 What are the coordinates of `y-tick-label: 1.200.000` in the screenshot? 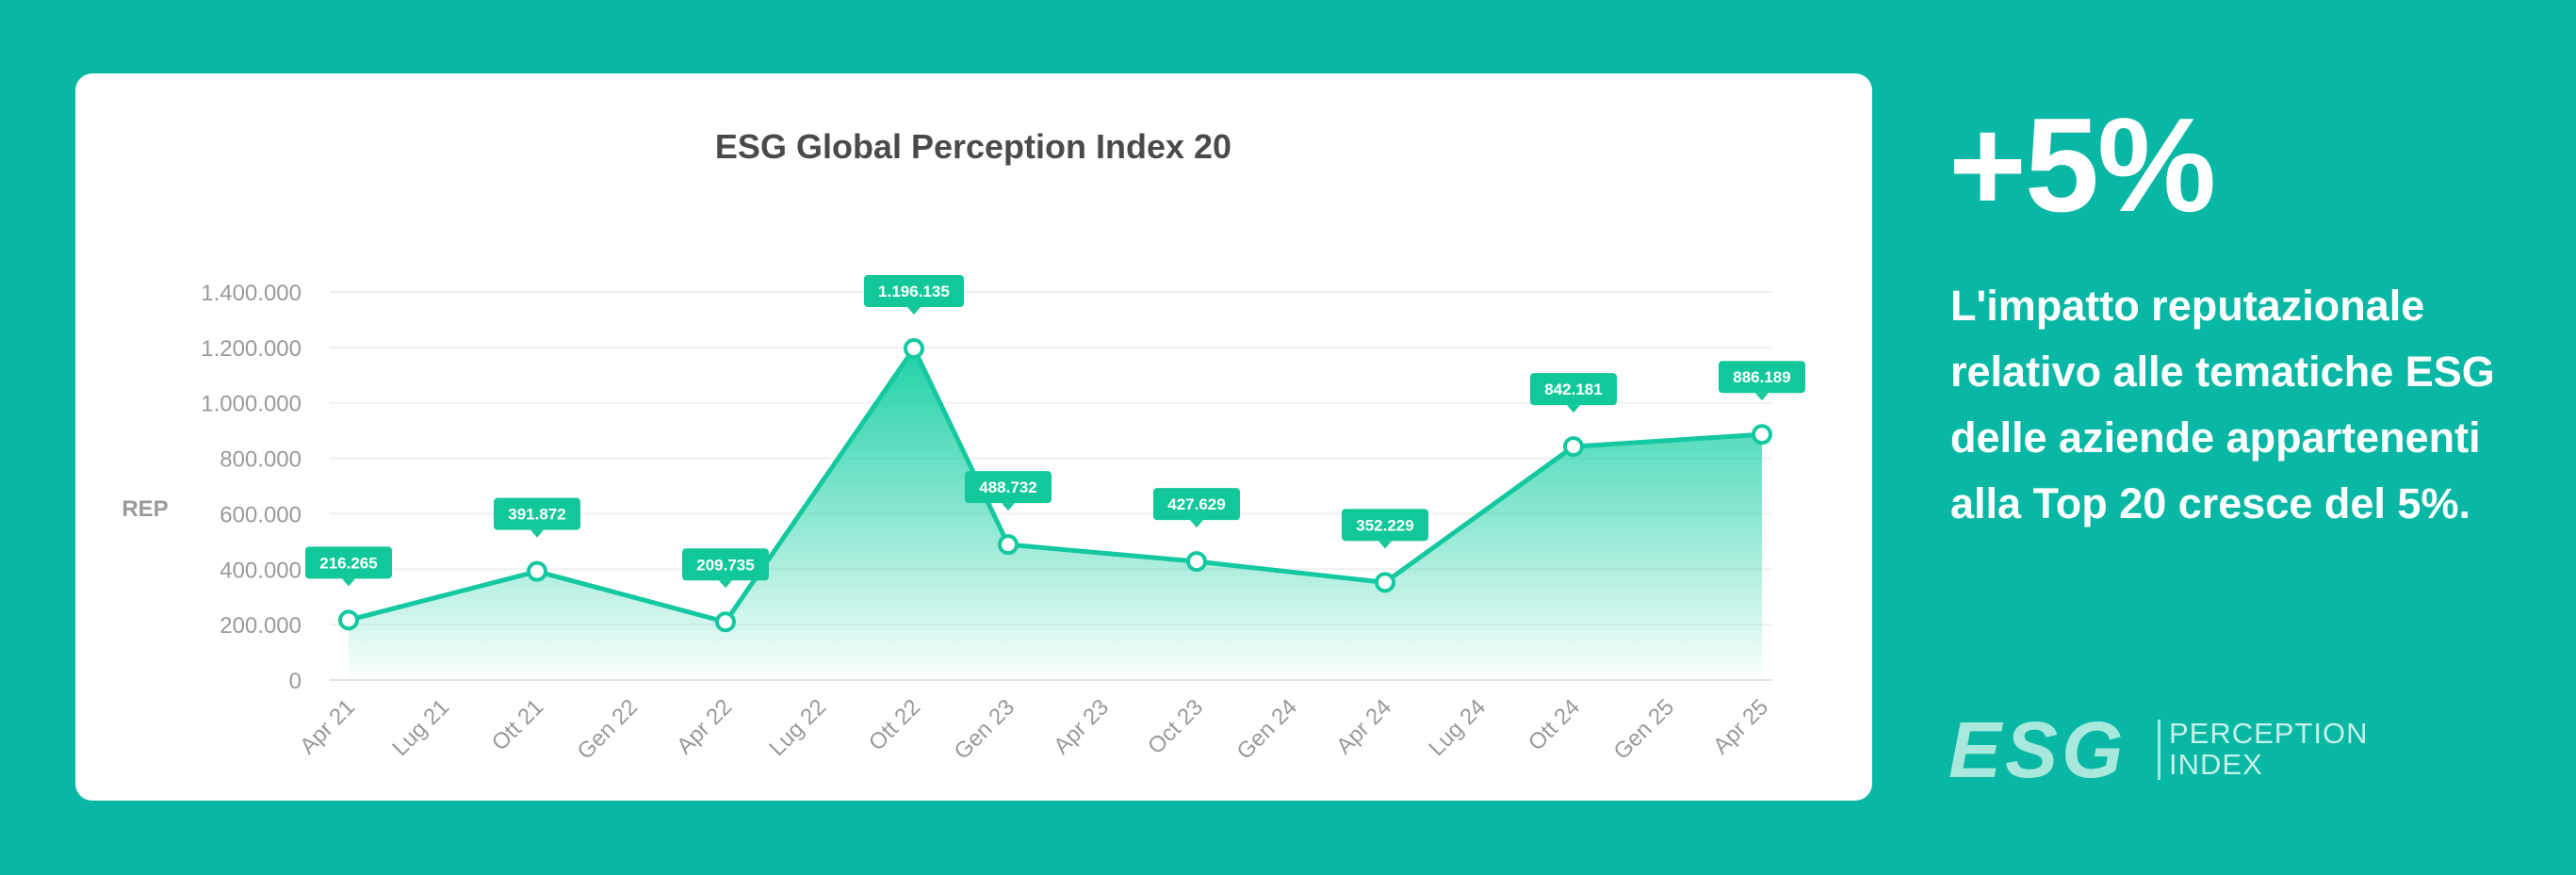 It's located at (251, 349).